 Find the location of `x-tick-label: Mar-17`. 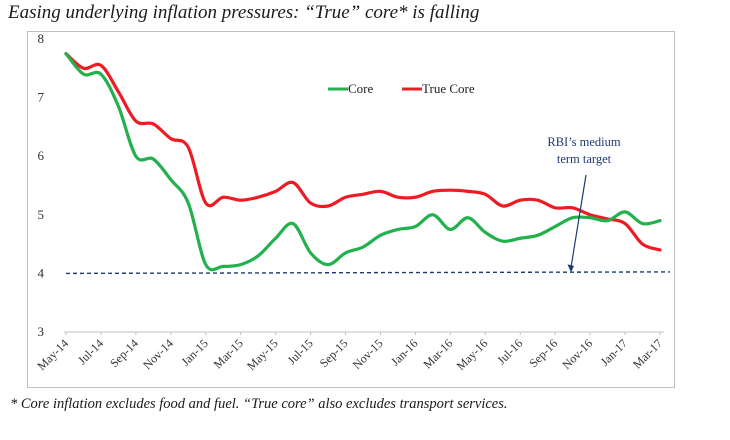

x-tick-label: Mar-17 is located at coordinates (647, 353).